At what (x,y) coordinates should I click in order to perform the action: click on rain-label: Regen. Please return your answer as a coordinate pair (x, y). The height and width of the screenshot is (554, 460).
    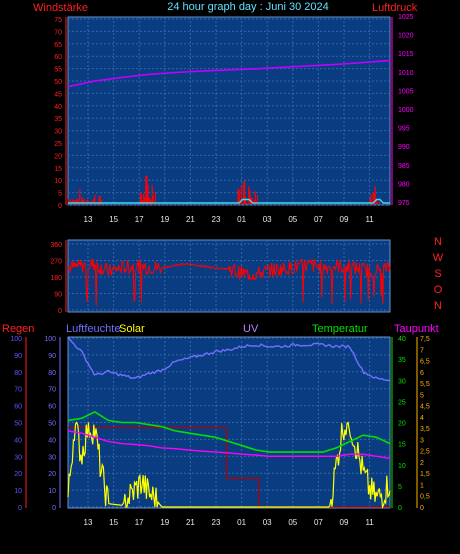
    Looking at the image, I should click on (18, 329).